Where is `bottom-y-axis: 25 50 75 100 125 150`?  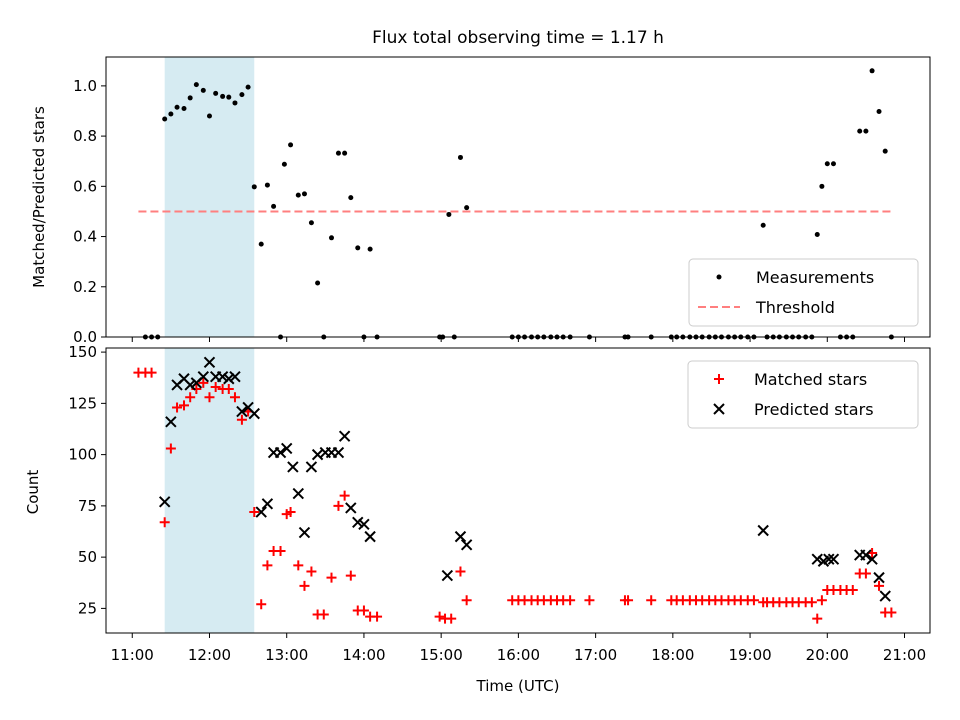
bottom-y-axis: 25 50 75 100 125 150 is located at coordinates (87, 480).